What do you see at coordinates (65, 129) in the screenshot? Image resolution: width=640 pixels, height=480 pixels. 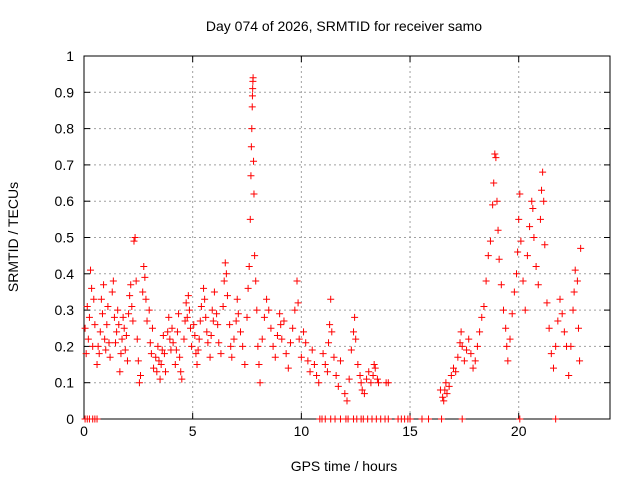 I see `y-tick-label: 0.8` at bounding box center [65, 129].